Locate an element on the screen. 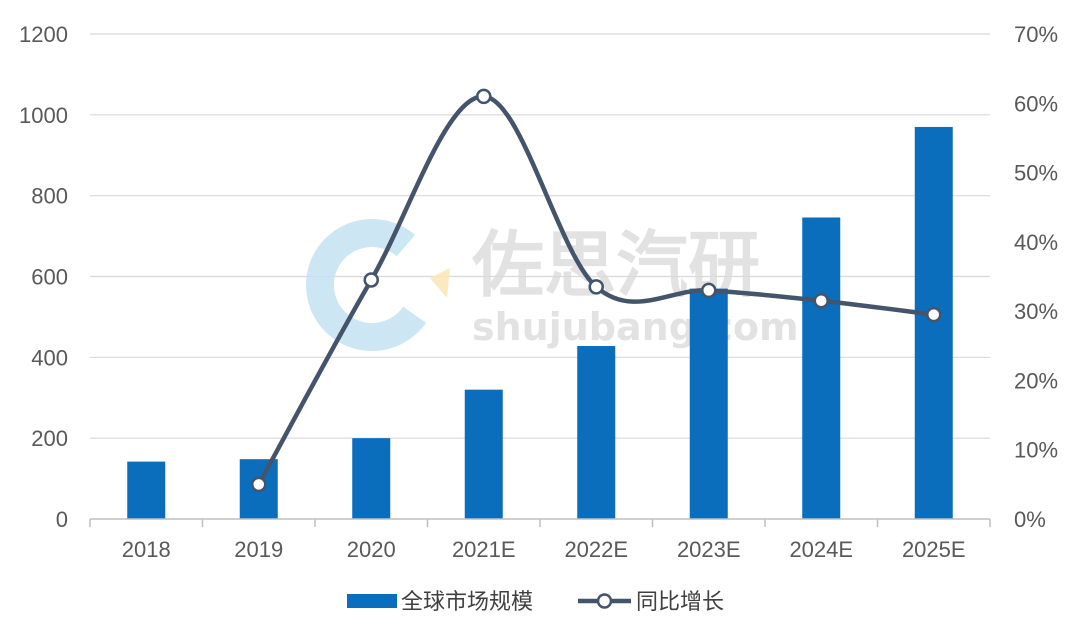  y-right-tick-label: 30% is located at coordinates (1036, 311).